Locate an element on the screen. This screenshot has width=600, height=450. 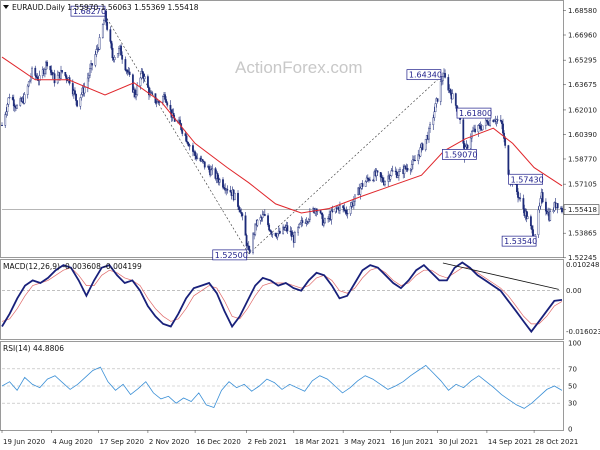
level-label: 1.53540 is located at coordinates (520, 241).